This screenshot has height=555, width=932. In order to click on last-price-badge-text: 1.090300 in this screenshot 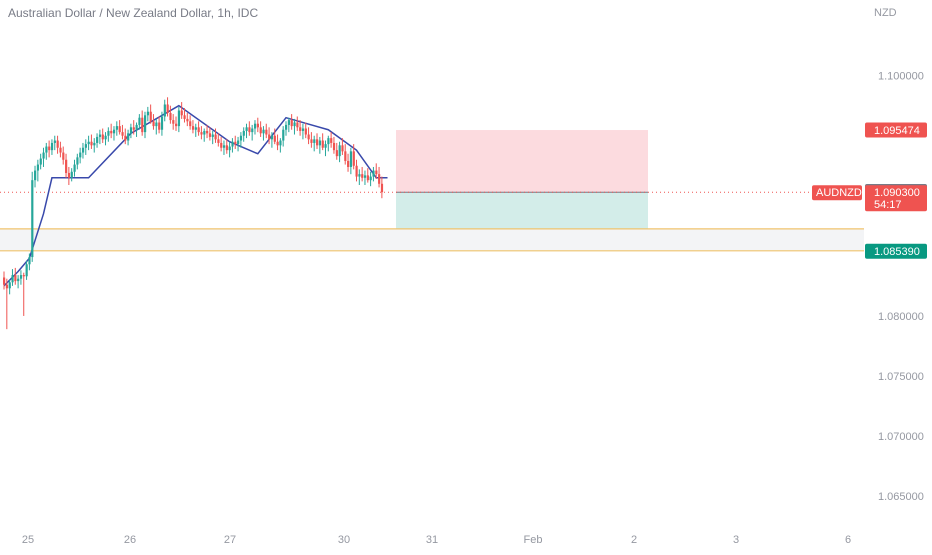, I will do `click(897, 193)`.